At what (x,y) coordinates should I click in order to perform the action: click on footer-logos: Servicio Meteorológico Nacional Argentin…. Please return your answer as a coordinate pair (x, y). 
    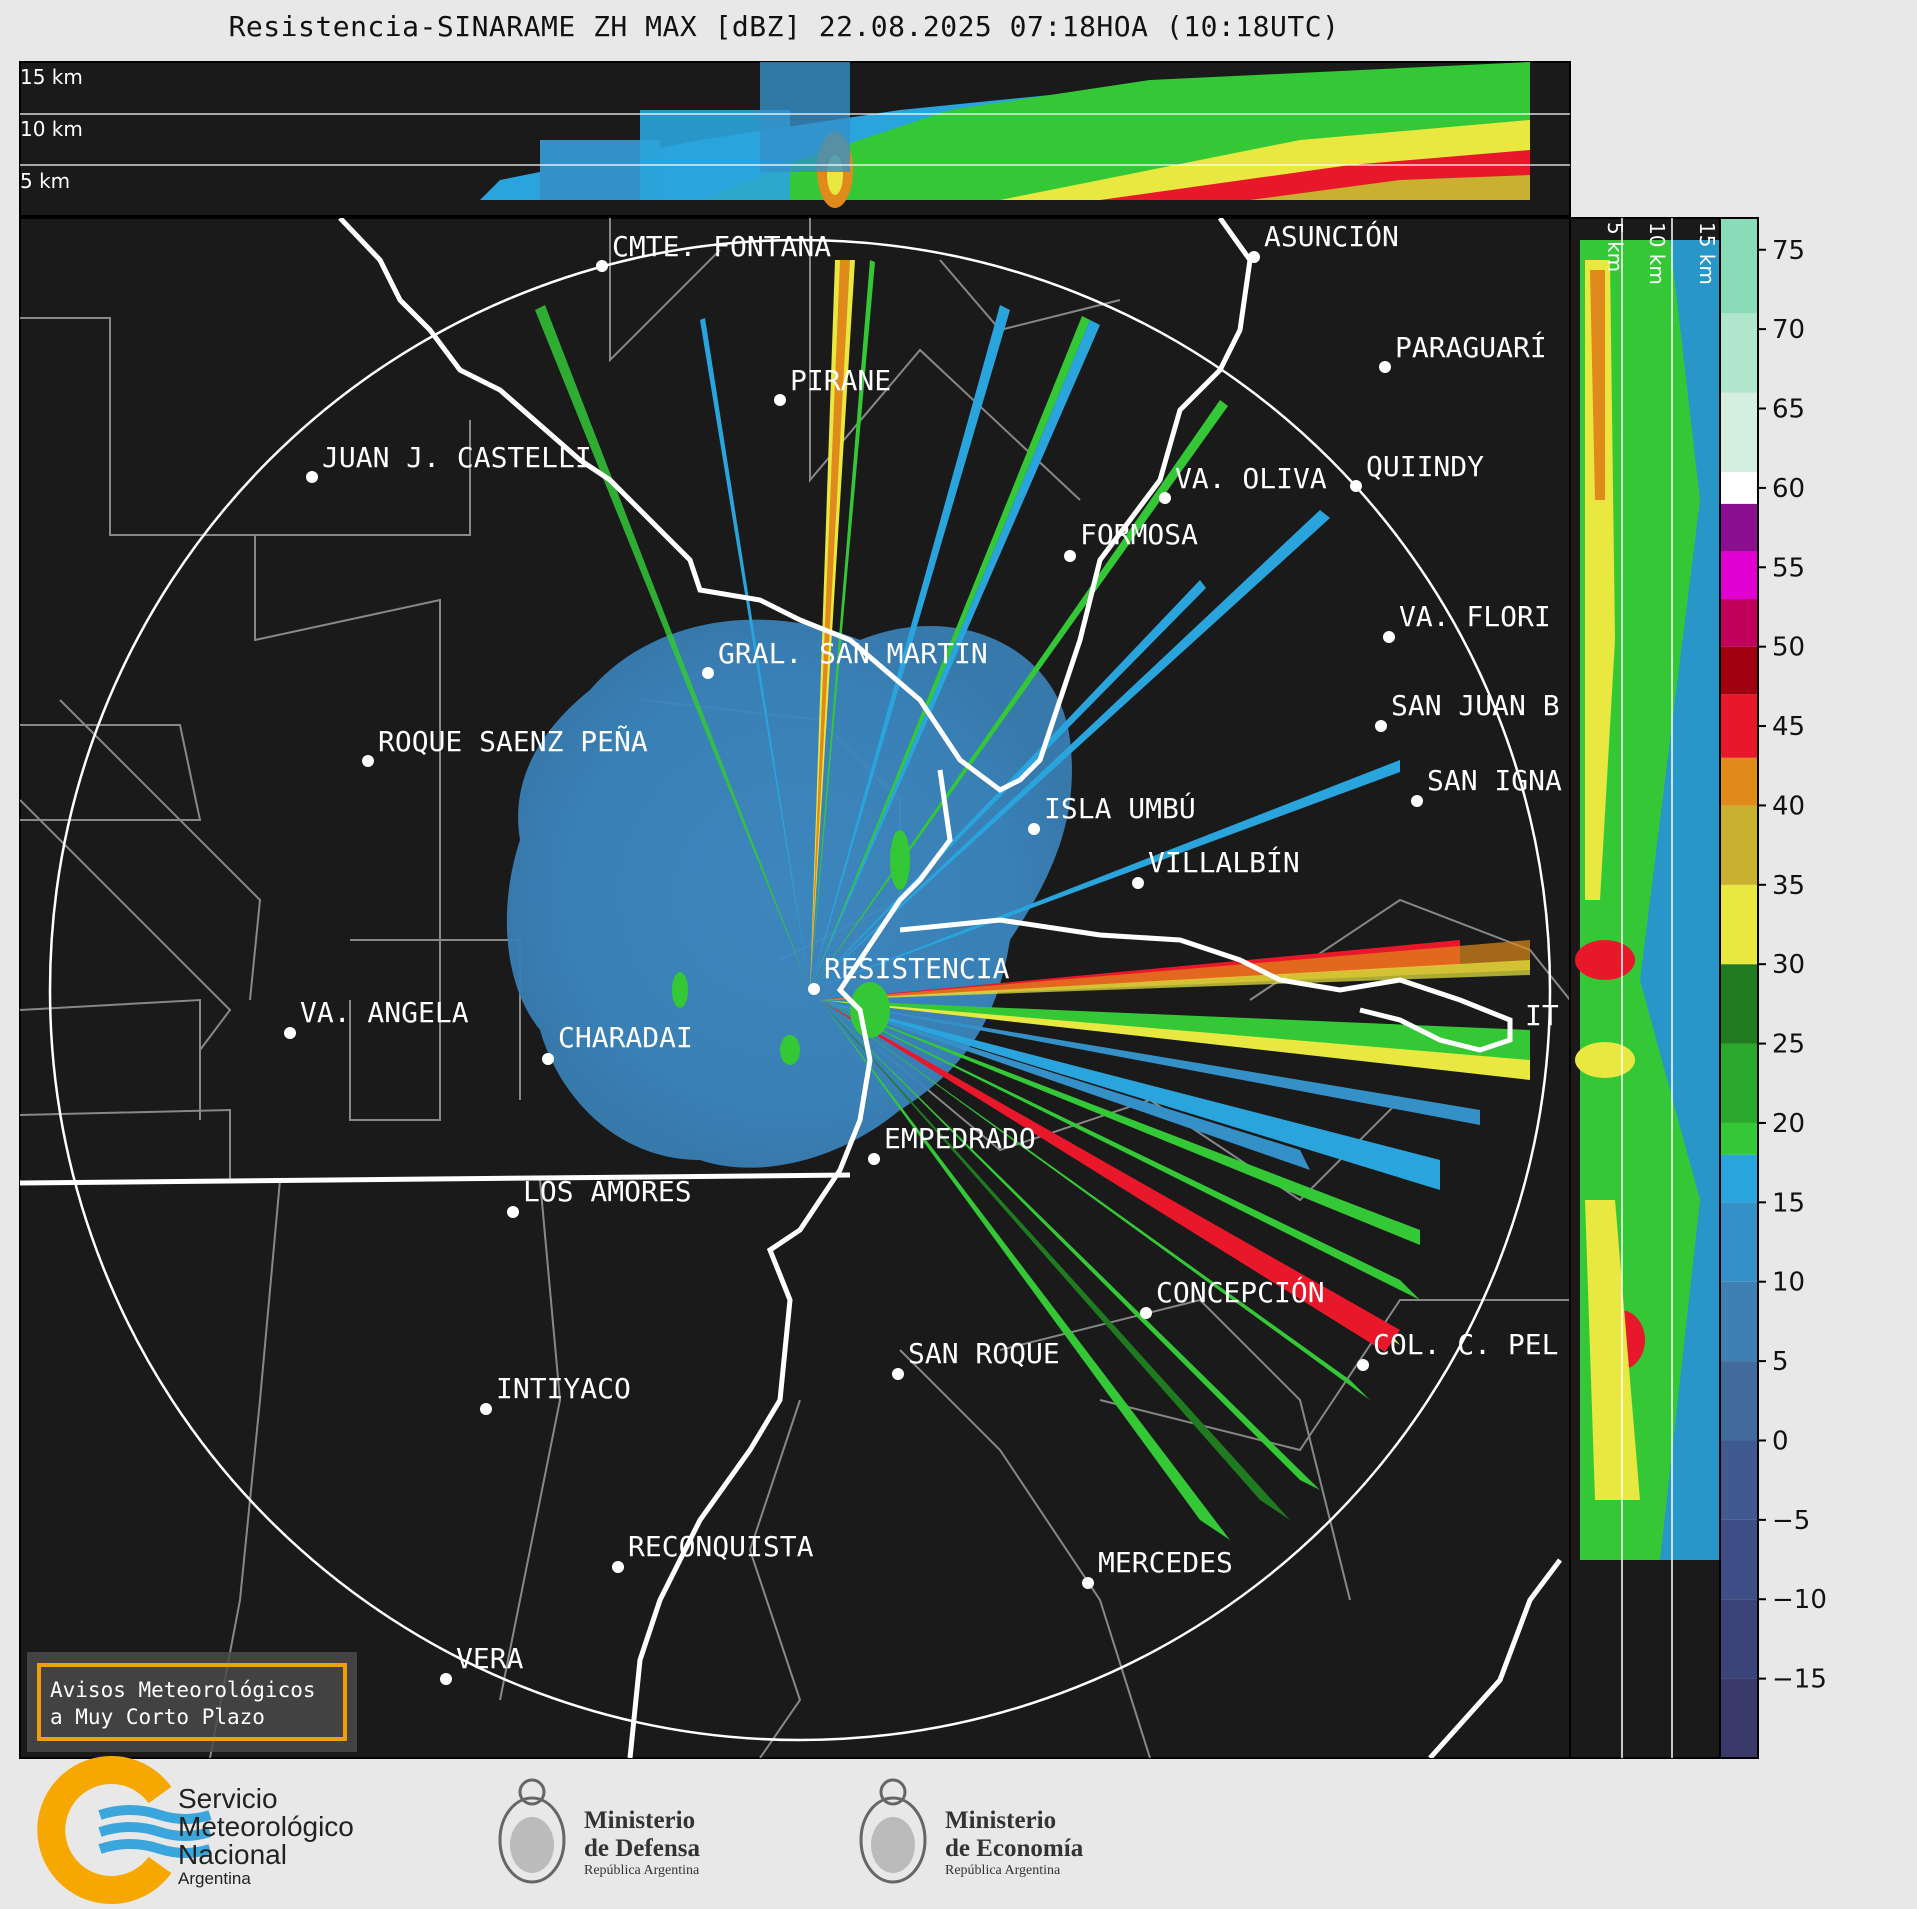
    Looking at the image, I should click on (958, 1832).